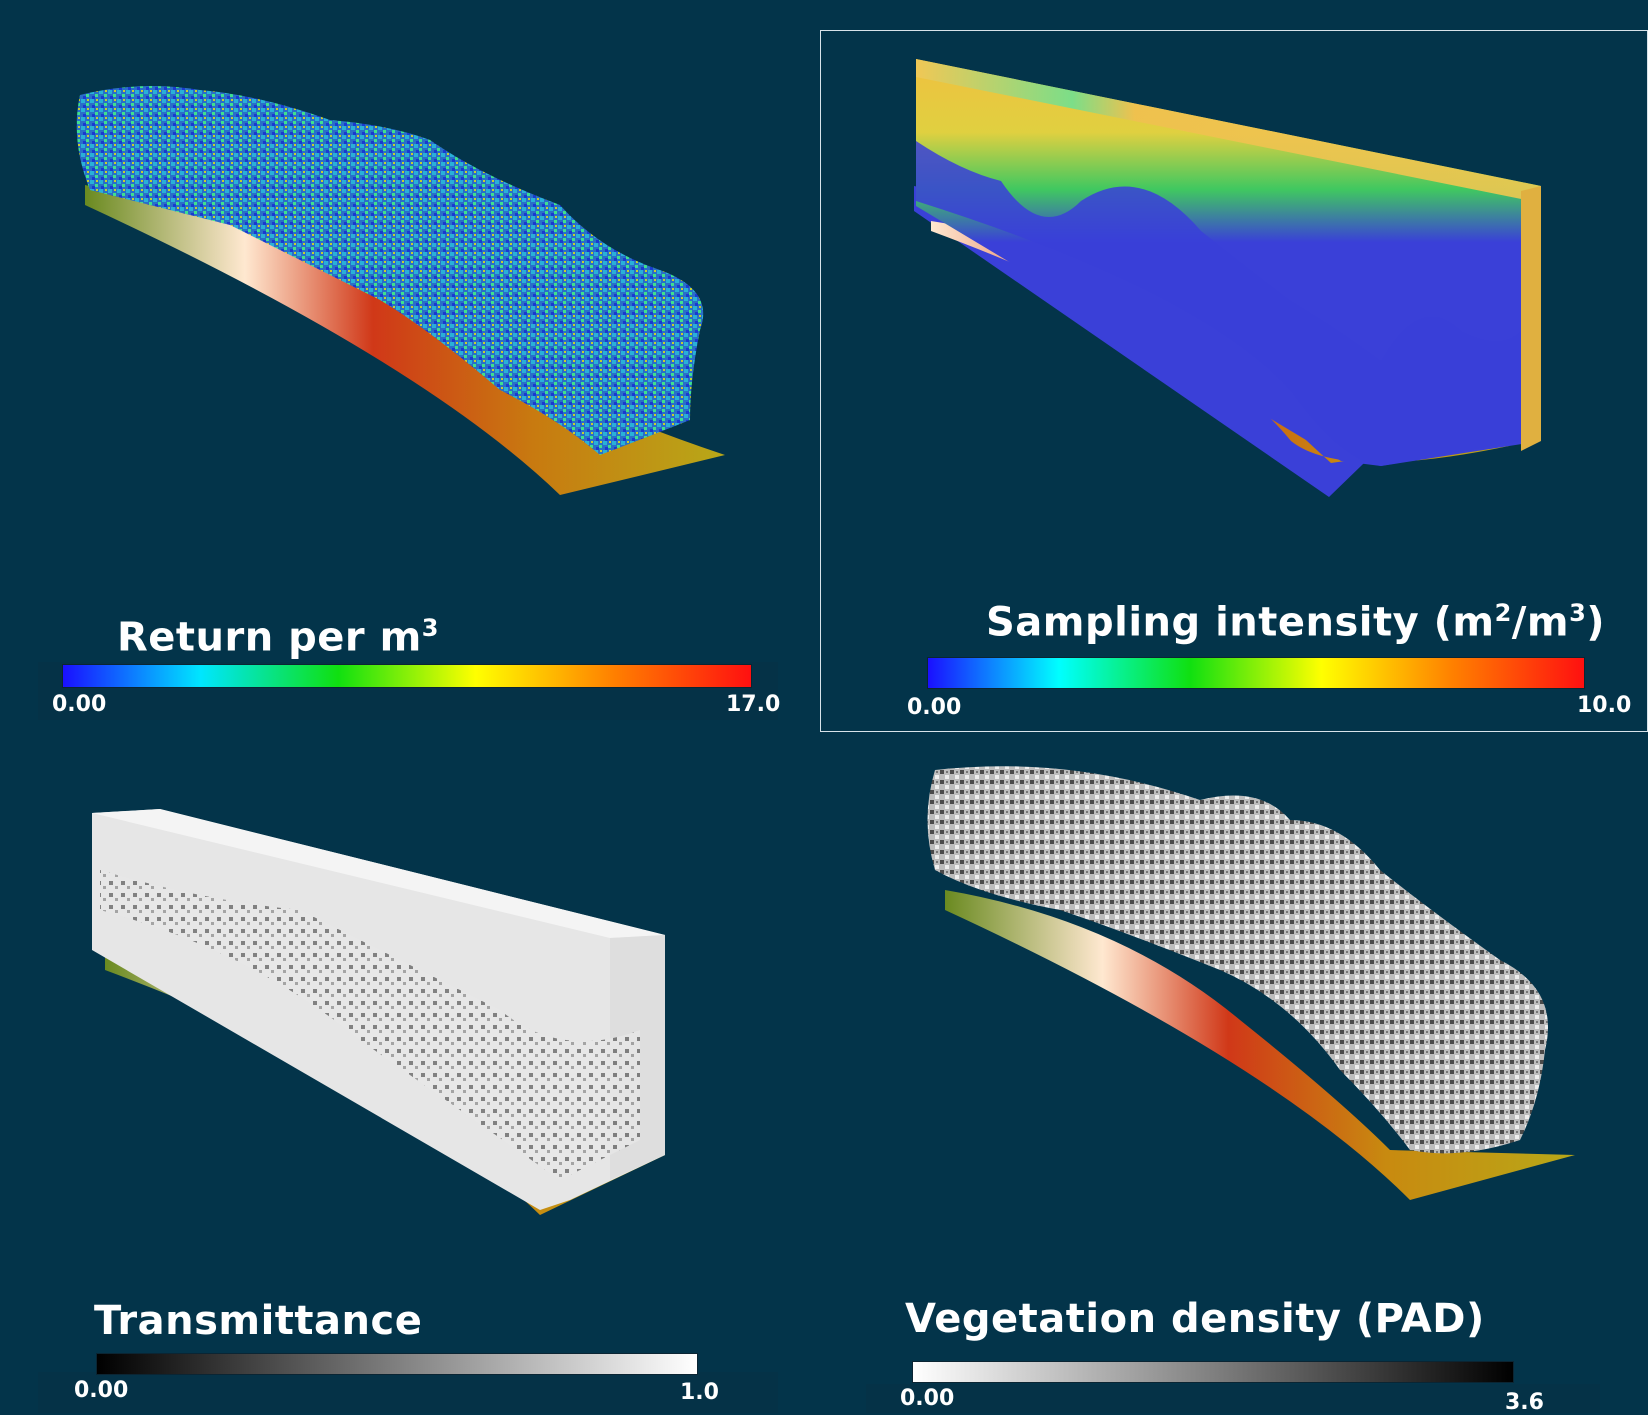  I want to click on returns-min-label: 0.00, so click(79, 704).